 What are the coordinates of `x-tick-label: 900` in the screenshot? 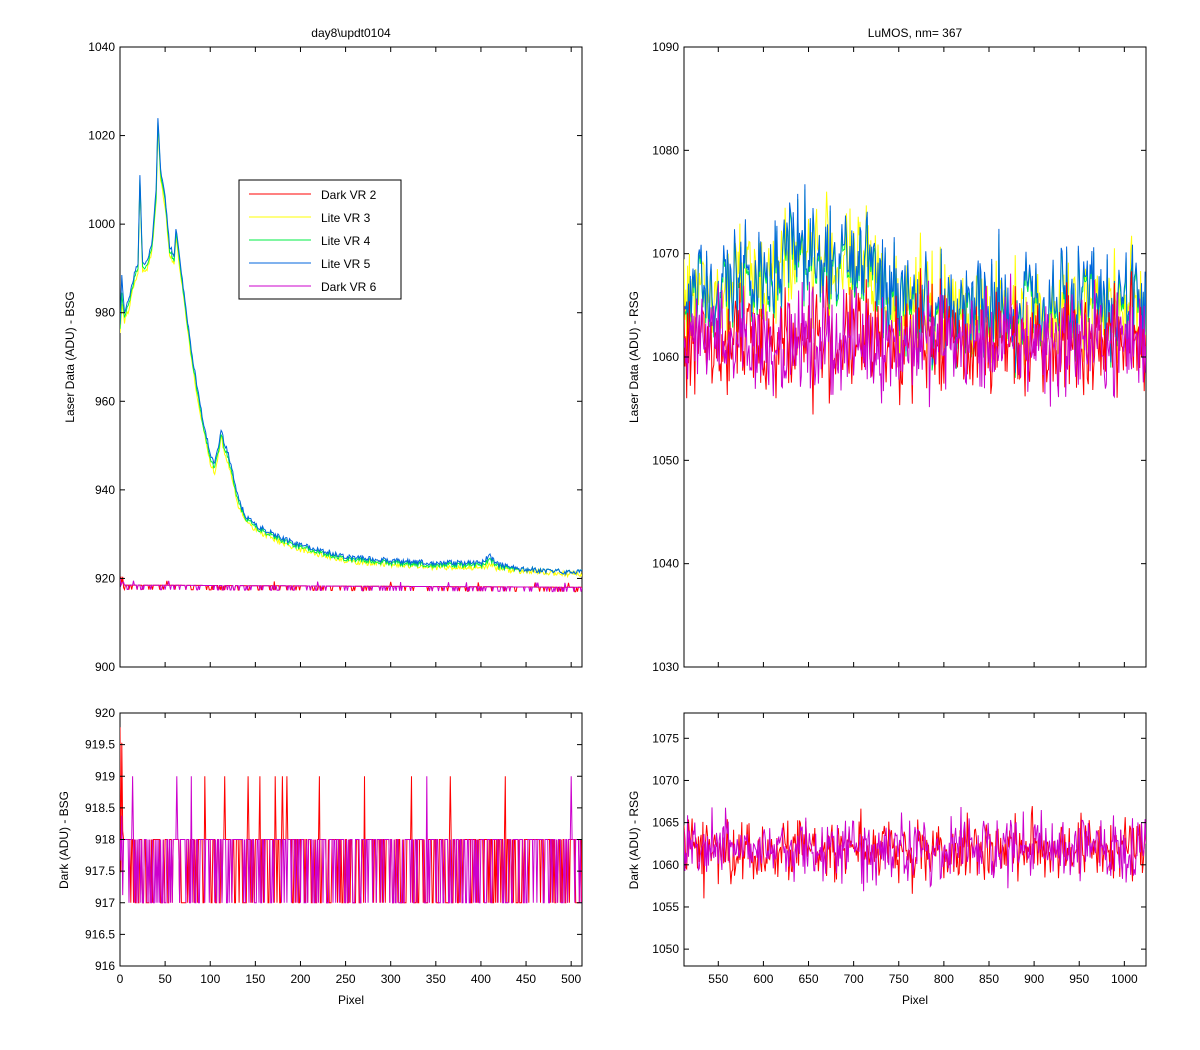 It's located at (1034, 979).